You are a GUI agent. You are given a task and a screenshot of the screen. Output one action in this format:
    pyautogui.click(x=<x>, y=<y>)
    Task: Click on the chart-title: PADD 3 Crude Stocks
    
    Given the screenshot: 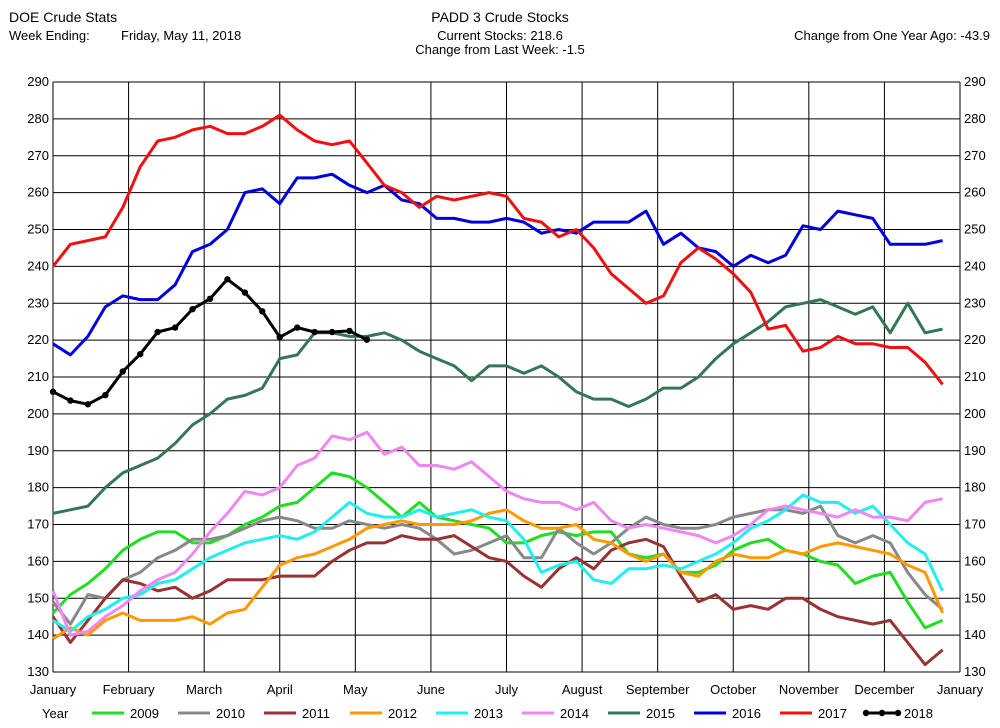 What is the action you would take?
    pyautogui.click(x=500, y=17)
    